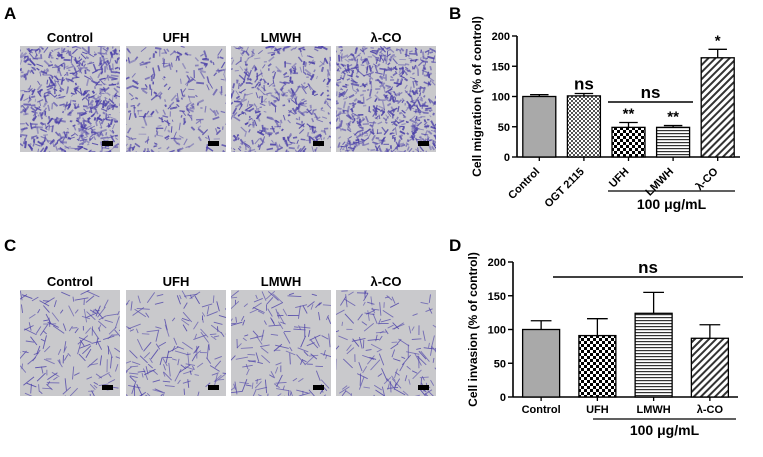 This screenshot has width=763, height=457. I want to click on y-axis-label: Cell invasion (% of control), so click(473, 329).